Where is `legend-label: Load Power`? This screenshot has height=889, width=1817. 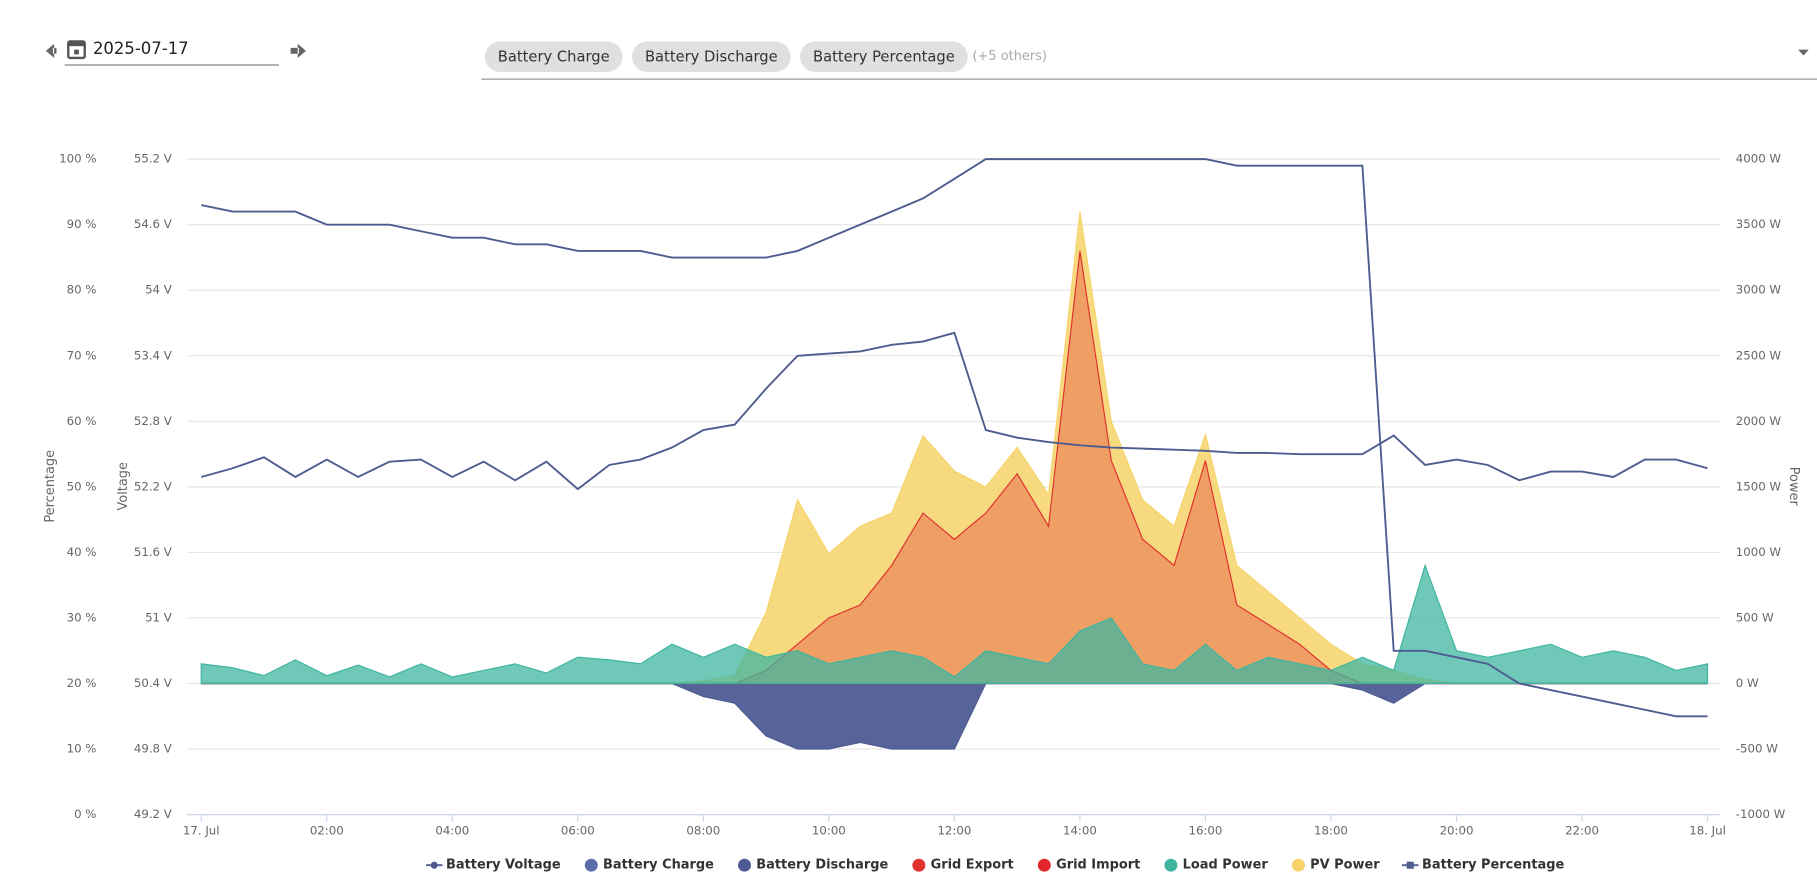
legend-label: Load Power is located at coordinates (1226, 865).